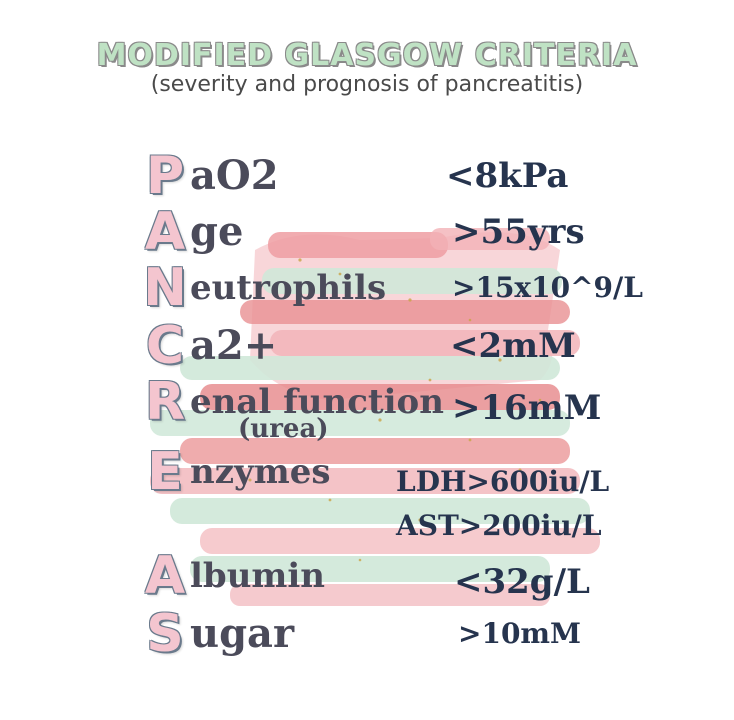 The width and height of the screenshot is (734, 720). What do you see at coordinates (283, 429) in the screenshot?
I see `criterion-note: (urea)` at bounding box center [283, 429].